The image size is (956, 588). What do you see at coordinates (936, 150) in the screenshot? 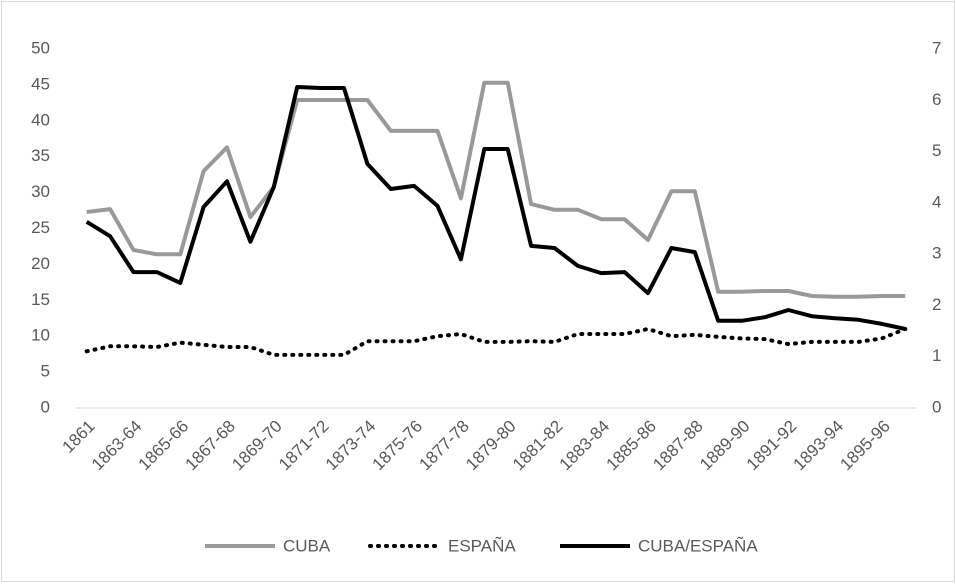
I see `y2-tick-label: 5` at bounding box center [936, 150].